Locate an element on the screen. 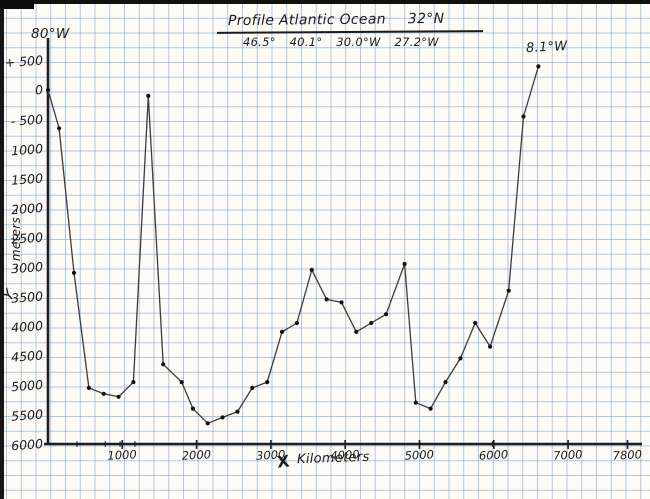 This screenshot has width=650, height=499. longitude-mark: 30.0°W is located at coordinates (358, 42).